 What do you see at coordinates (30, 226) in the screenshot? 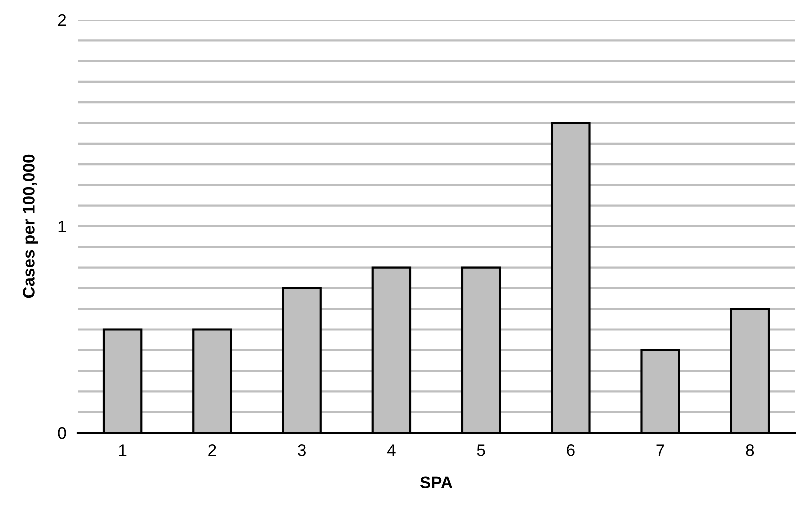
I see `y-axis-title: Cases per 100,000` at bounding box center [30, 226].